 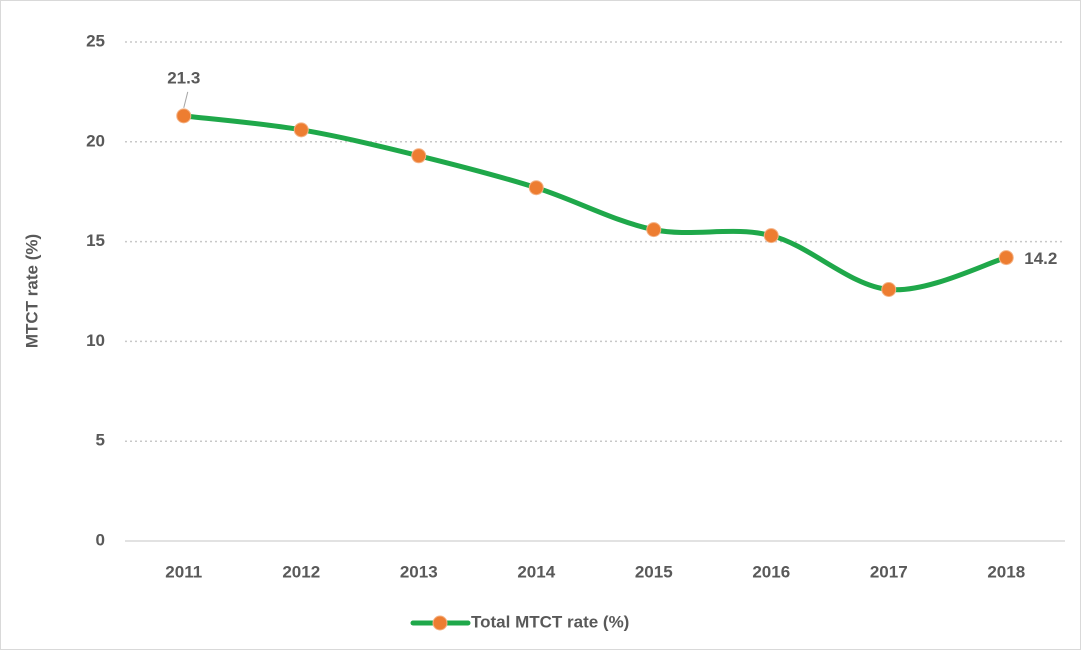 I want to click on y-tick-label: 5, so click(x=100, y=440).